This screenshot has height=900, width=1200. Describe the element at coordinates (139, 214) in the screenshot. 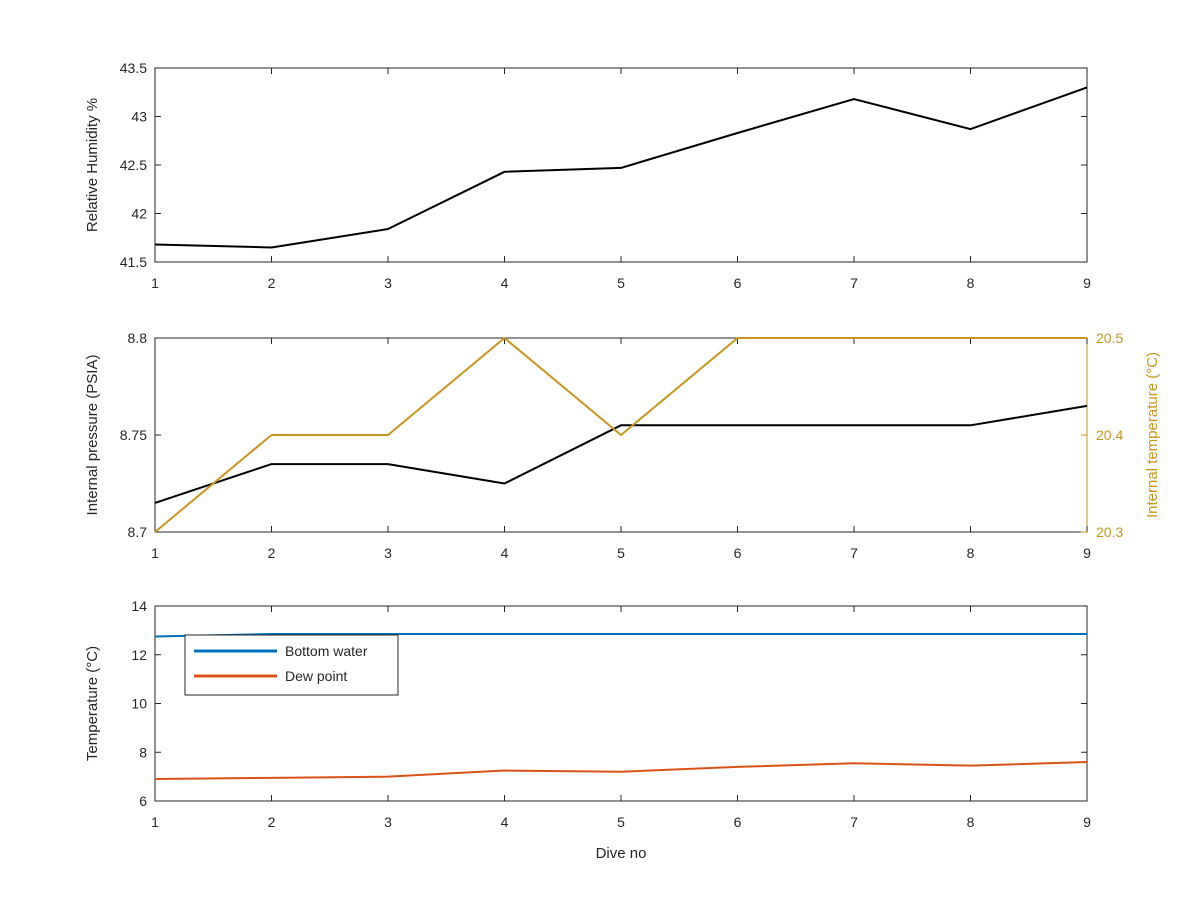

I see `y-tick-label: 42` at that location.